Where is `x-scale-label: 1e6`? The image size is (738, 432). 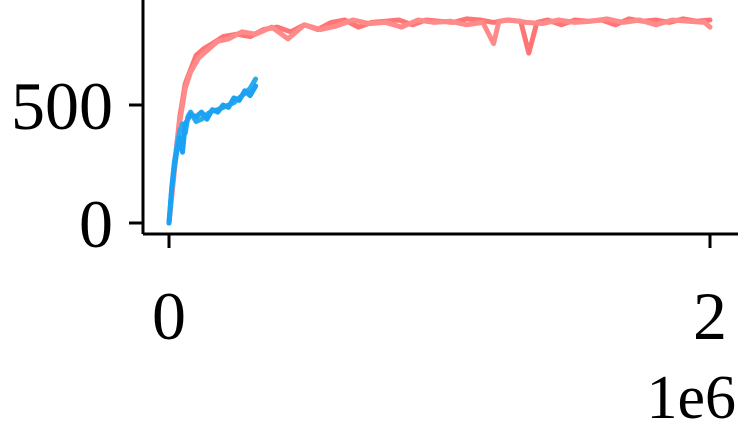 x-scale-label: 1e6 is located at coordinates (691, 398).